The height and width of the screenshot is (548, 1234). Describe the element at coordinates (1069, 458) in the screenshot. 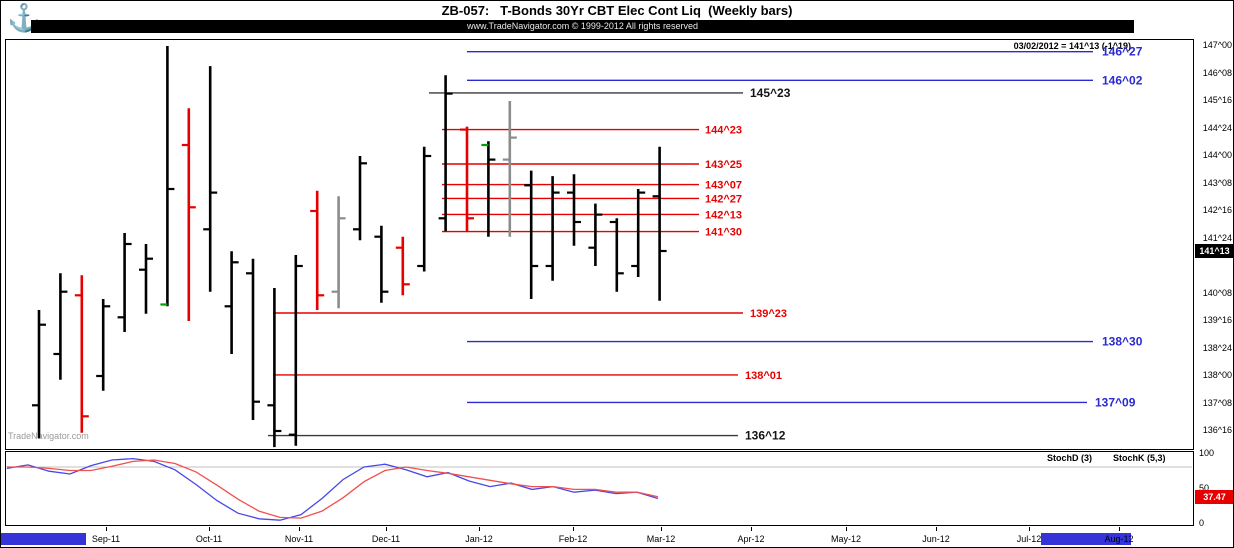

I see `stochd-legend: StochD (3)` at that location.